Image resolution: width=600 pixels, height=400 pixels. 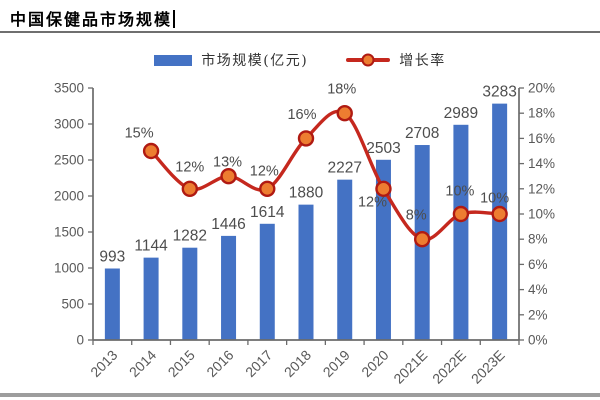 What do you see at coordinates (449, 367) in the screenshot?
I see `x-tick-label-2022E: 2022E` at bounding box center [449, 367].